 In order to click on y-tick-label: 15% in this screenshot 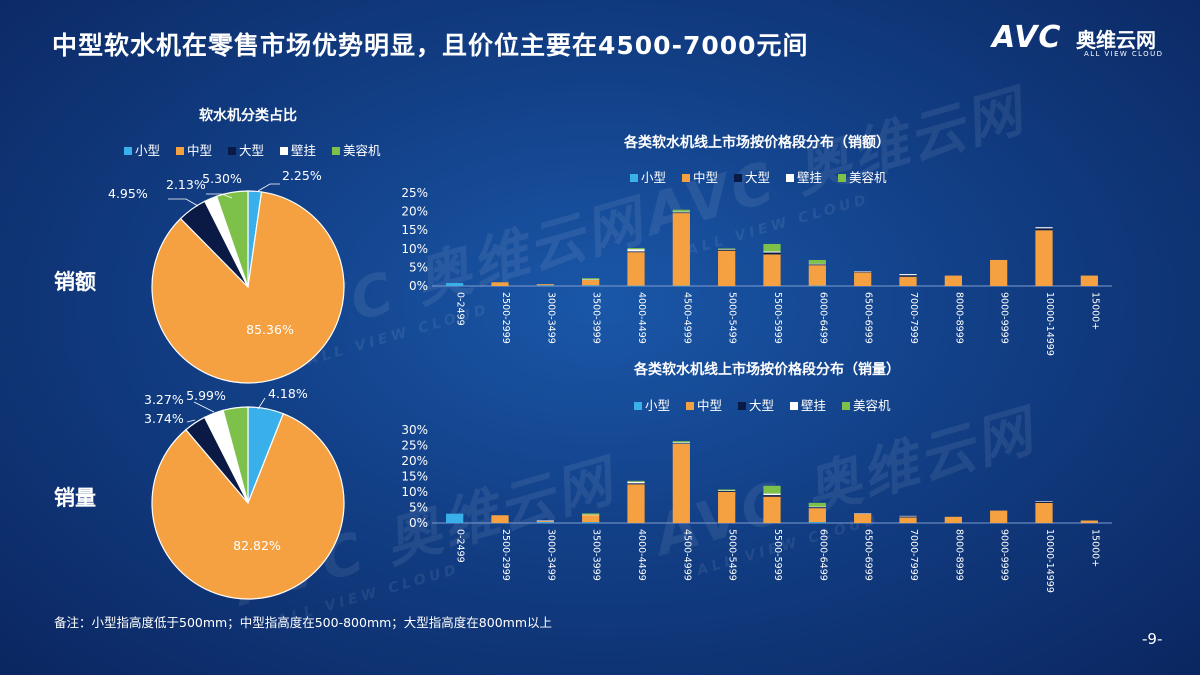, I will do `click(414, 230)`.